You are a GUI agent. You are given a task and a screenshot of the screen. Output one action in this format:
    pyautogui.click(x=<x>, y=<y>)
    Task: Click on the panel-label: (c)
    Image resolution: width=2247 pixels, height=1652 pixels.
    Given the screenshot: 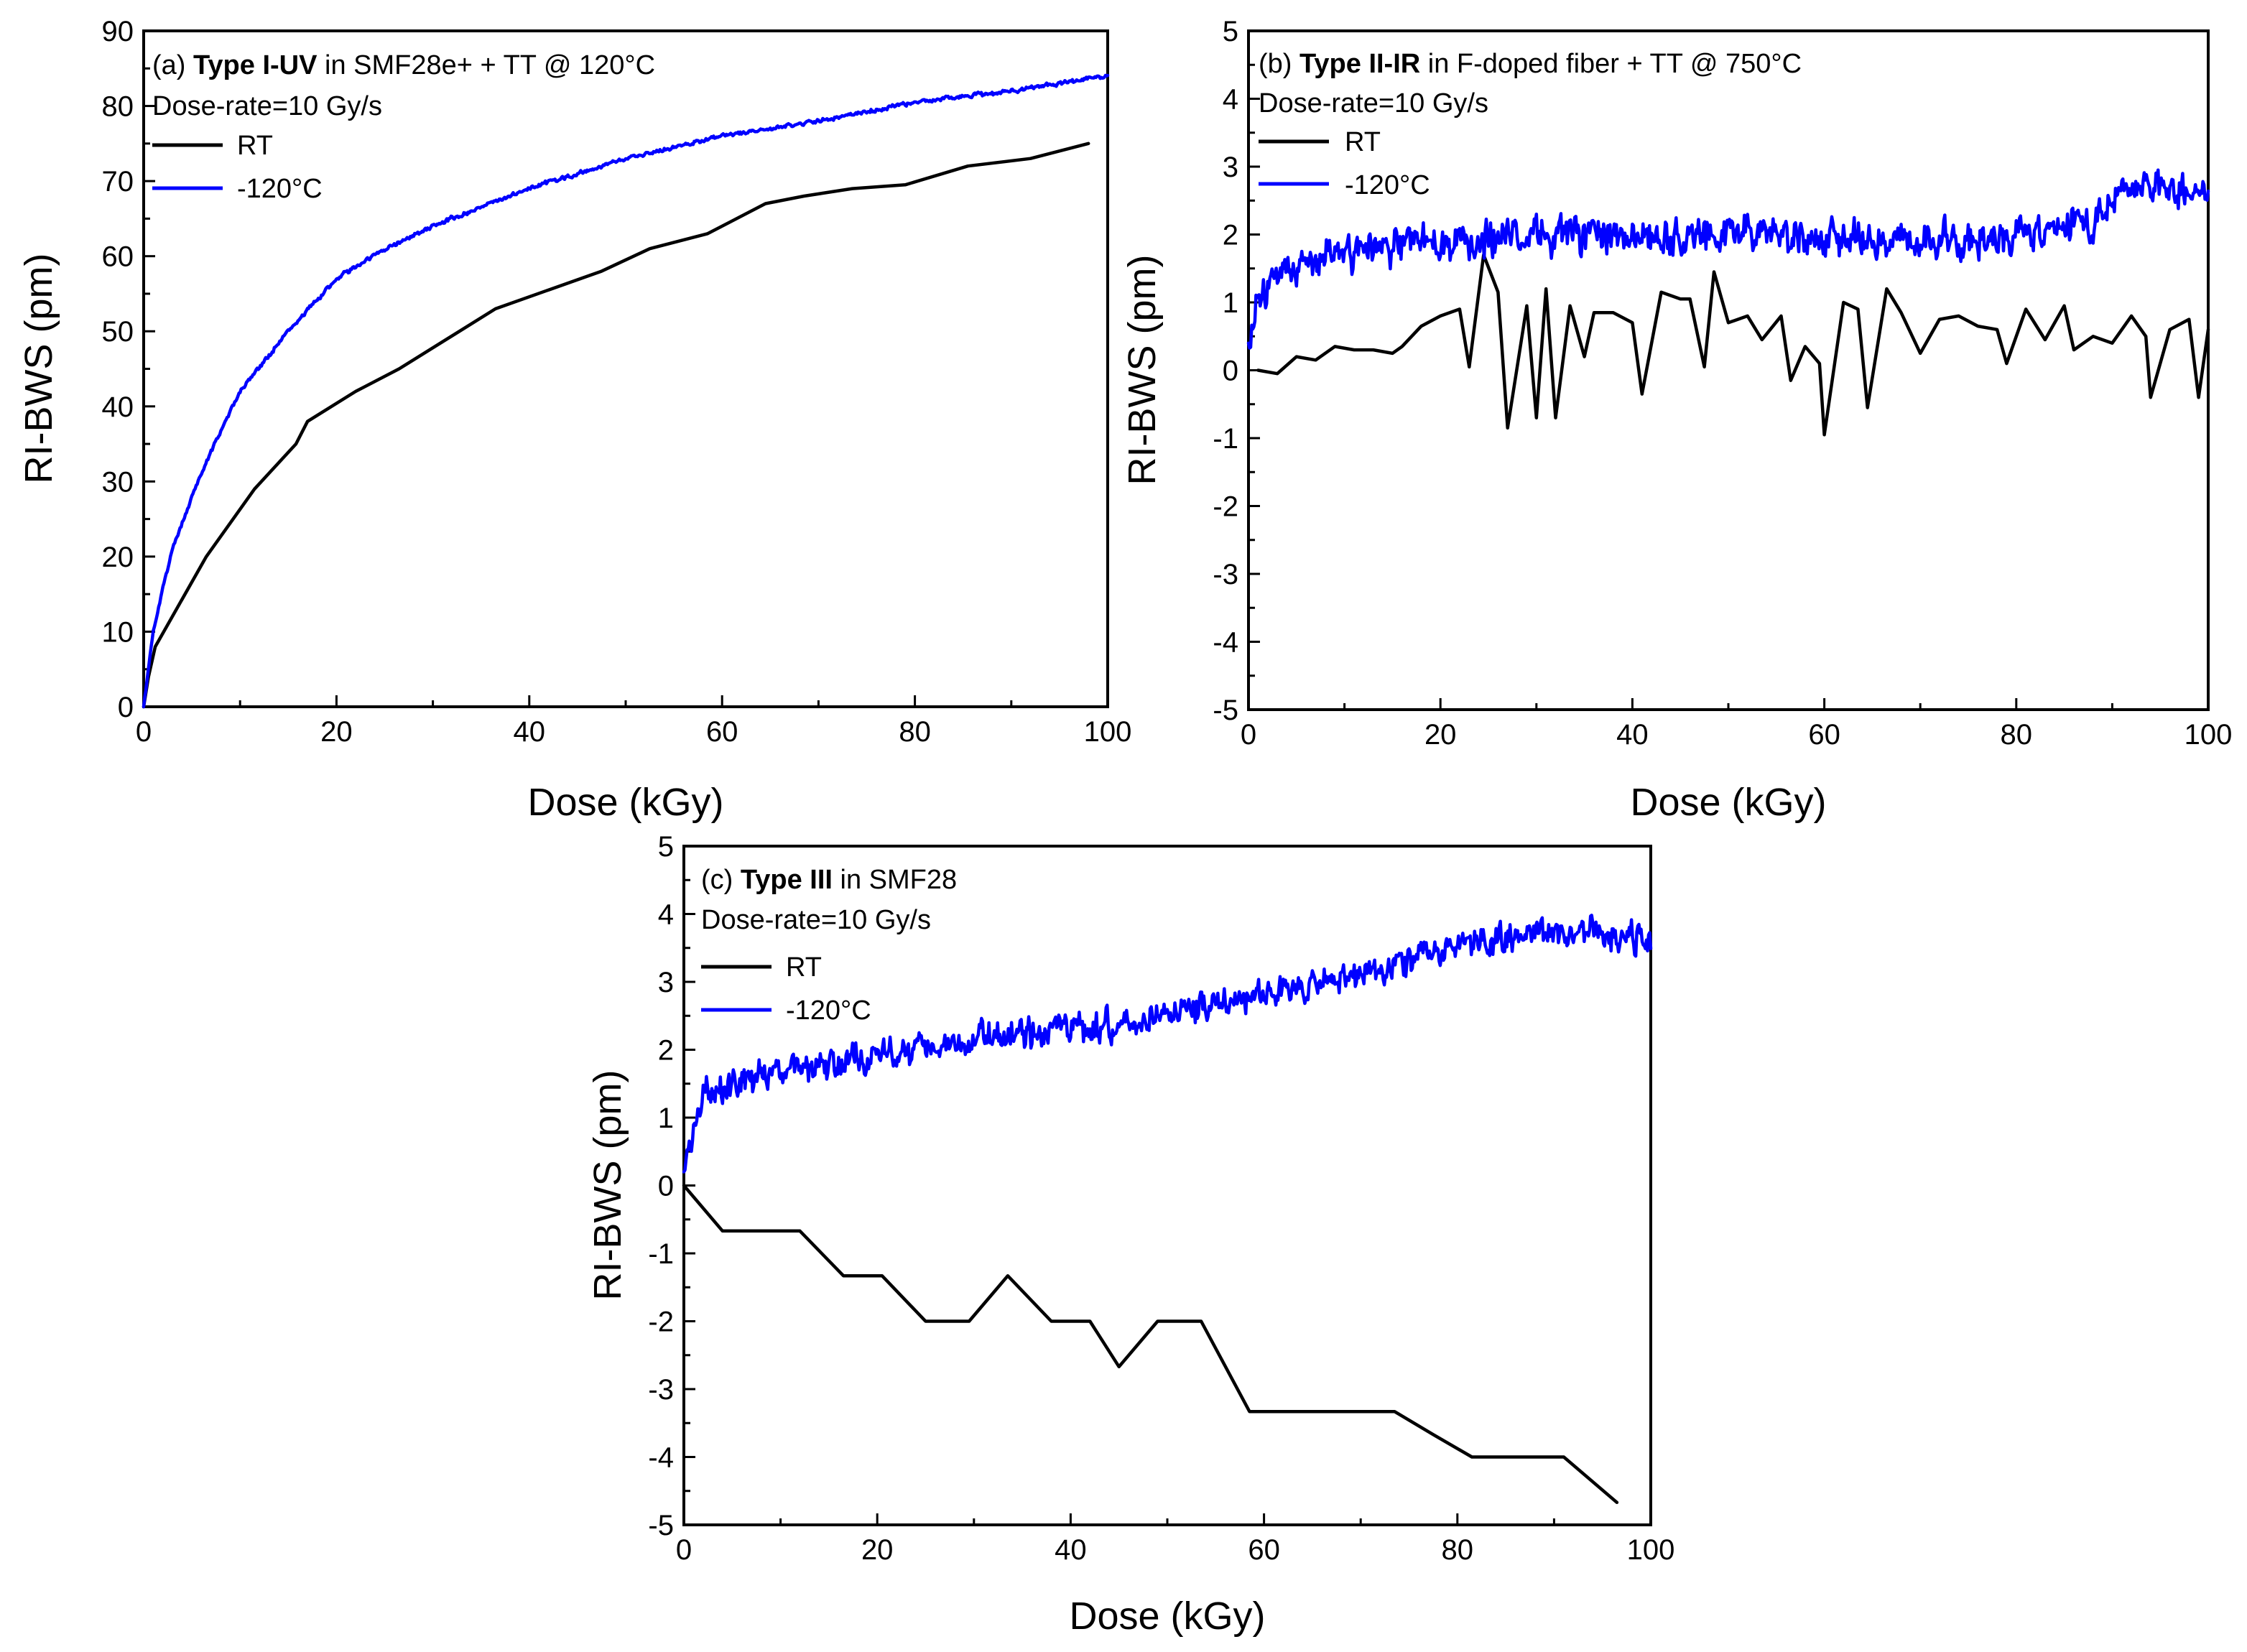 What is the action you would take?
    pyautogui.click(x=717, y=880)
    